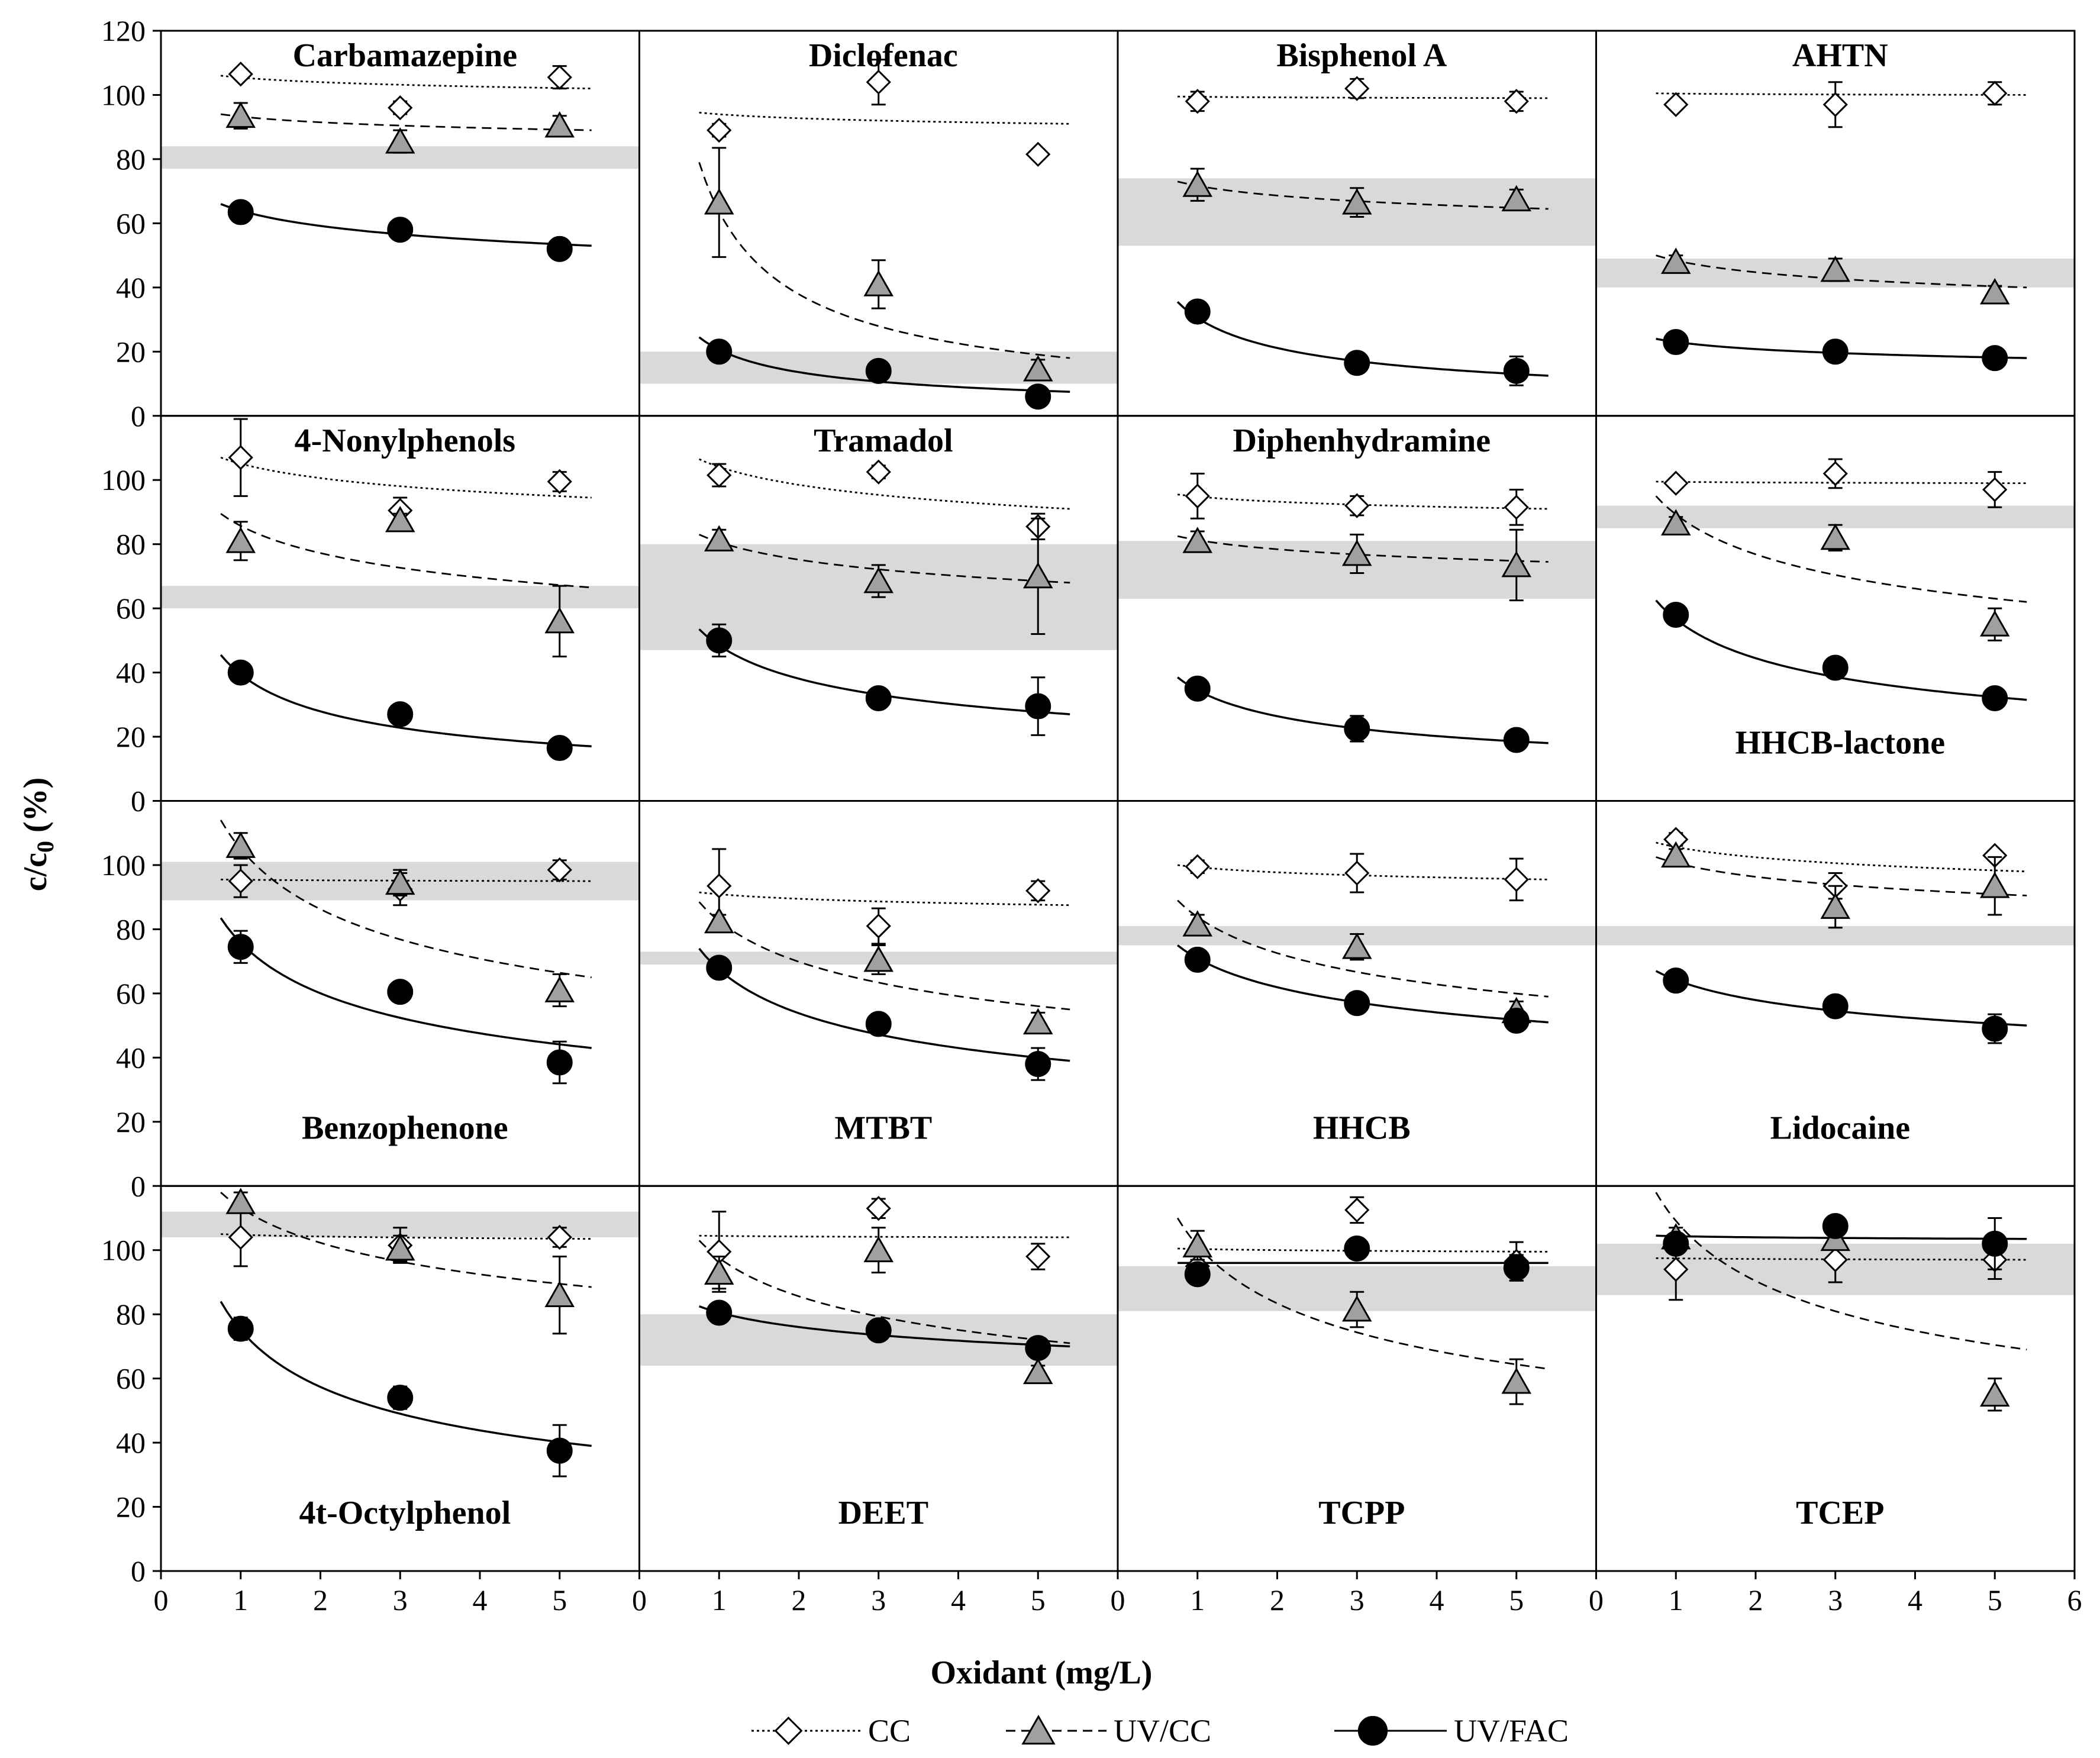 The height and width of the screenshot is (1758, 2100). What do you see at coordinates (884, 1004) in the screenshot?
I see `fit-uvfac-mtbt` at bounding box center [884, 1004].